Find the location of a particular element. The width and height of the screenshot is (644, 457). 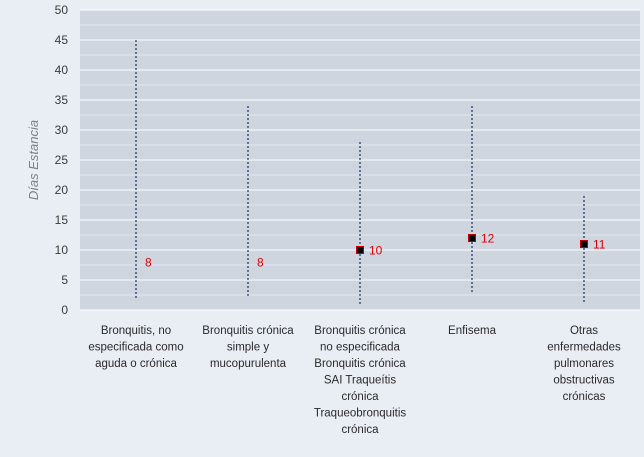

x-category-label: Enfisema is located at coordinates (472, 331).